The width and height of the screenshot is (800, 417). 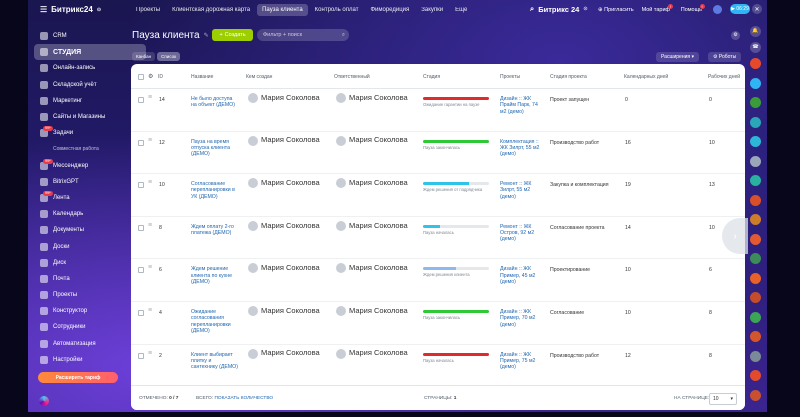 I want to click on sidebar-item: Календарь, so click(x=90, y=214).